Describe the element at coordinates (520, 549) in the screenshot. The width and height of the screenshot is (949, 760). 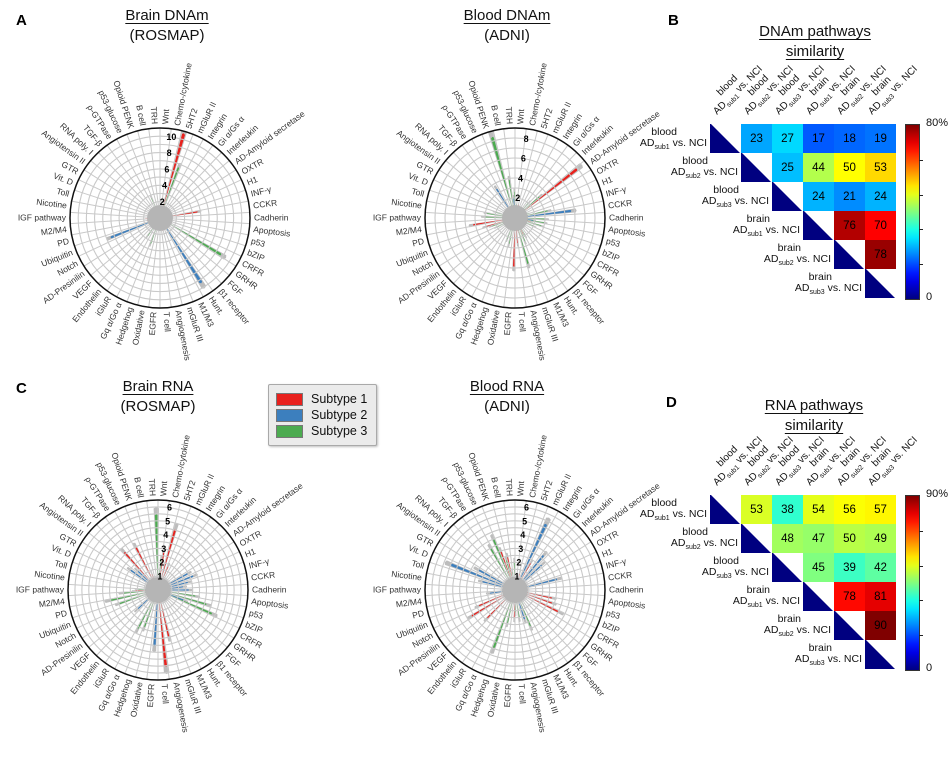
I see `polar-axis-tick-label: 3` at that location.